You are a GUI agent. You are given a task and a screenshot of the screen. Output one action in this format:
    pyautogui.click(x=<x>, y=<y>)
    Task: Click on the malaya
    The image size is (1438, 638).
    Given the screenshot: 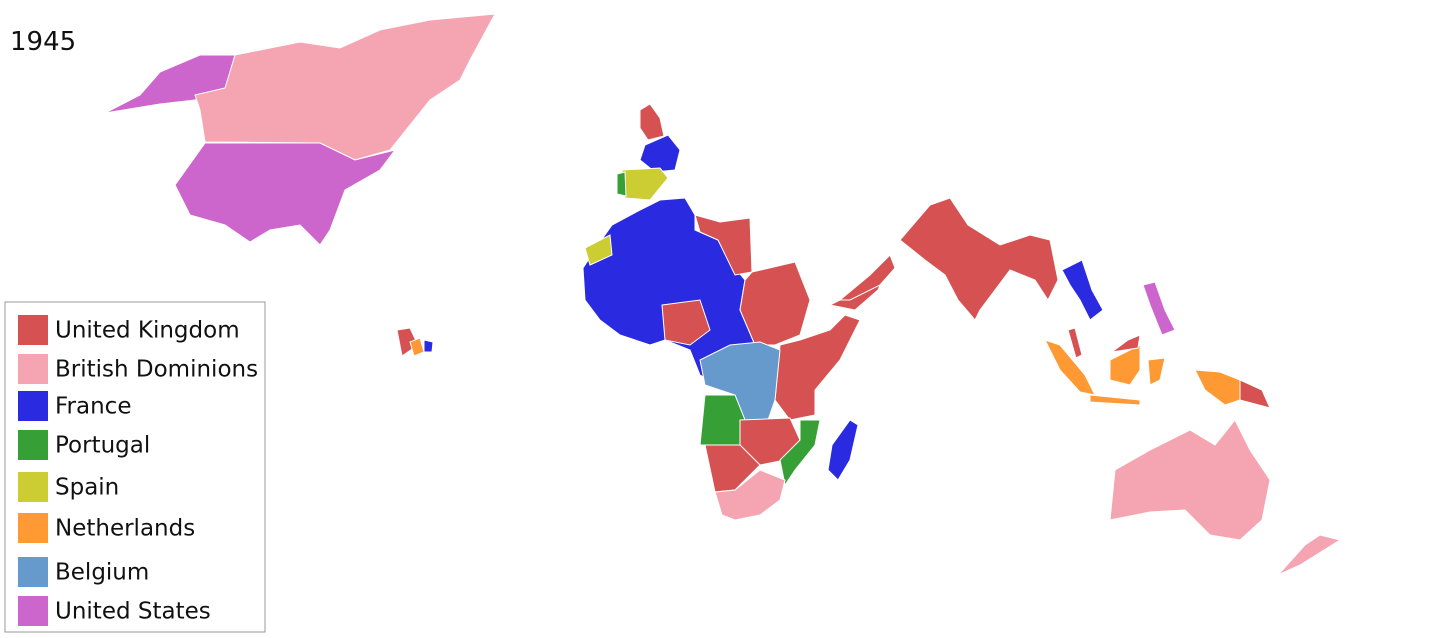 What is the action you would take?
    pyautogui.click(x=1075, y=343)
    